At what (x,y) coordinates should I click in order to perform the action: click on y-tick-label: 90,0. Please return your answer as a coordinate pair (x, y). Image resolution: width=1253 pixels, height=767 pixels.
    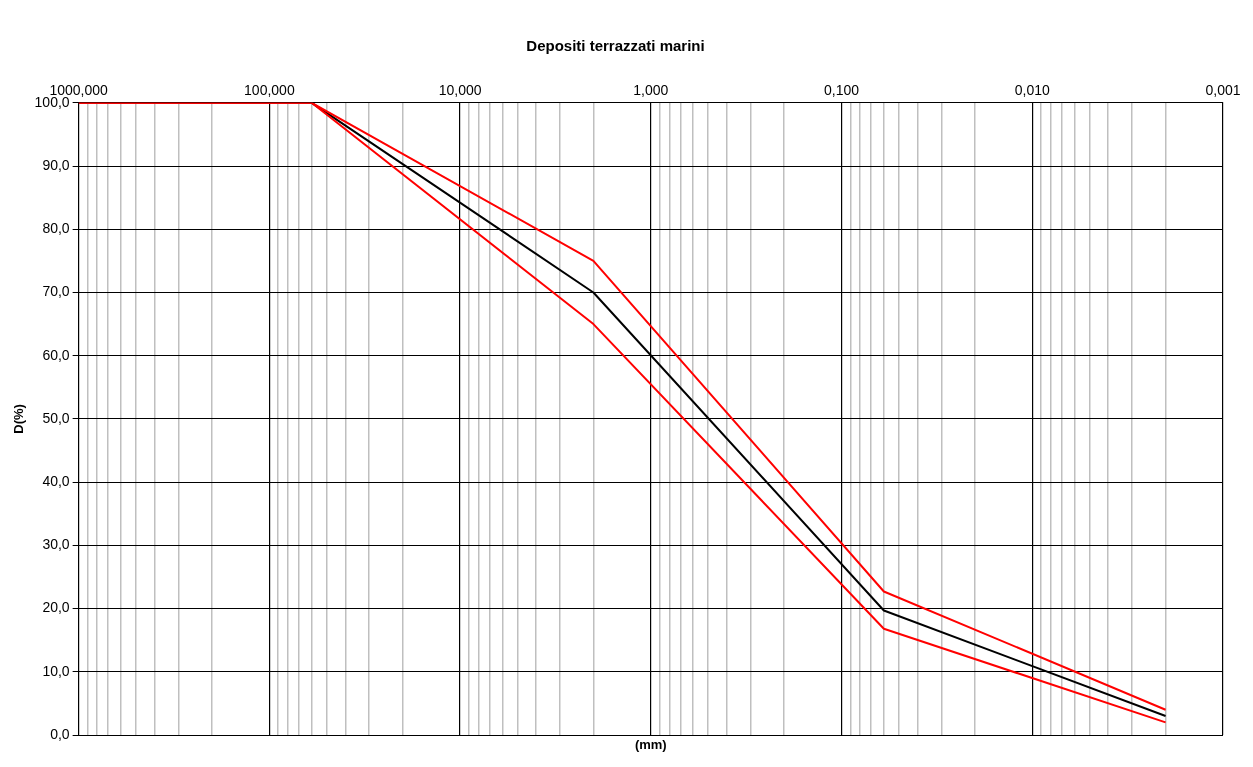
    Looking at the image, I should click on (56, 164).